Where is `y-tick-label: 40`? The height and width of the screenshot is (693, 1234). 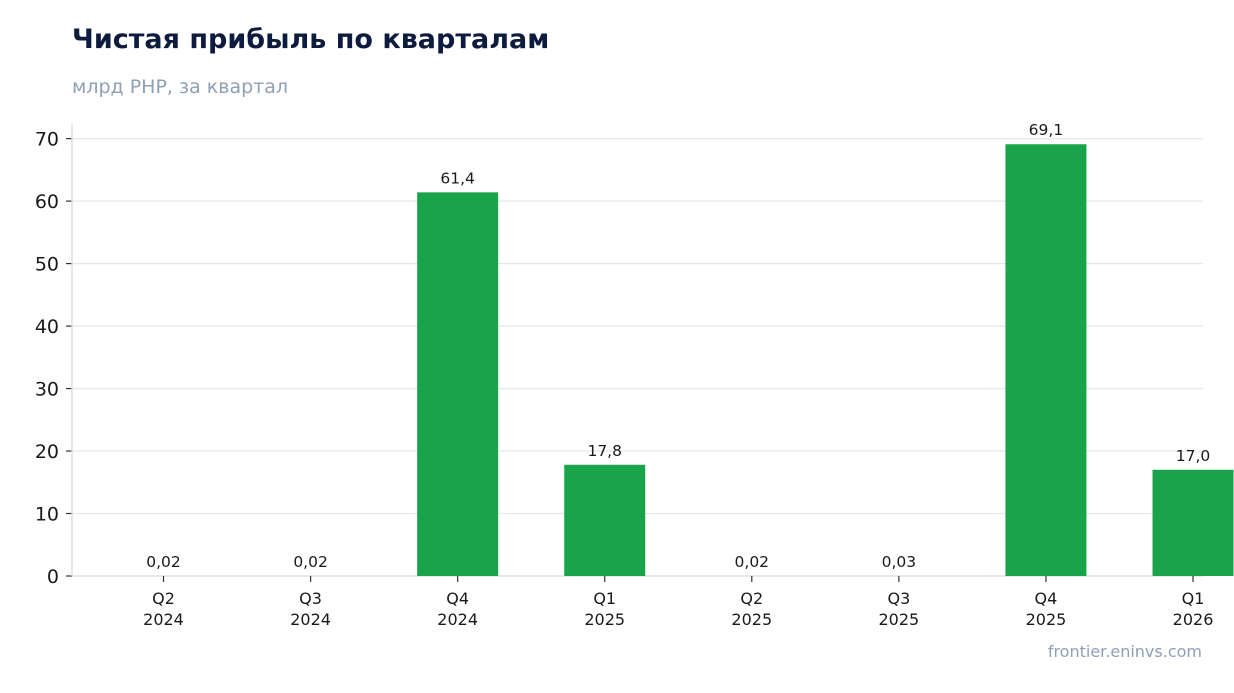
y-tick-label: 40 is located at coordinates (47, 327).